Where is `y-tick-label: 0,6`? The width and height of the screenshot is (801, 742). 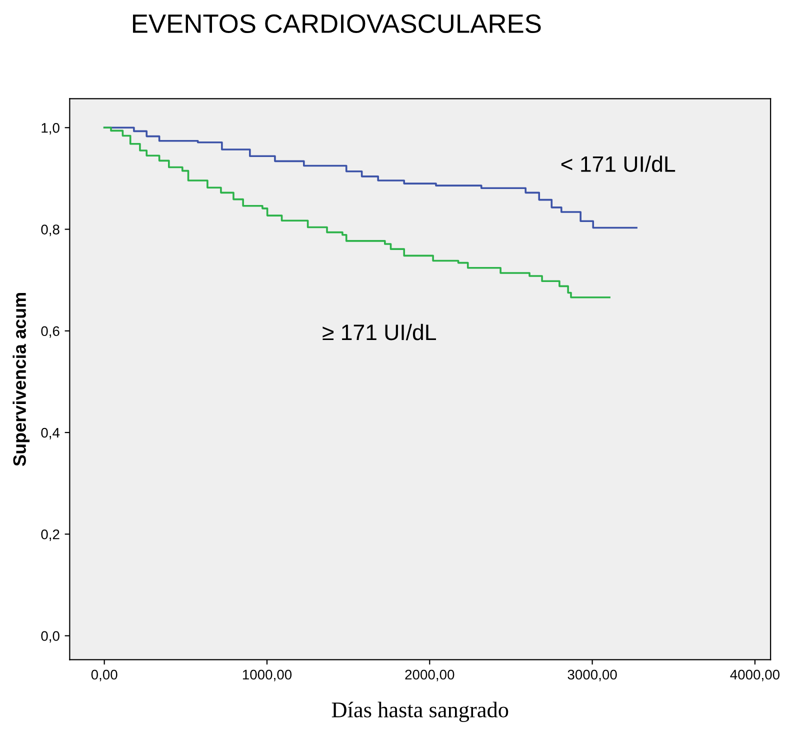
y-tick-label: 0,6 is located at coordinates (50, 332).